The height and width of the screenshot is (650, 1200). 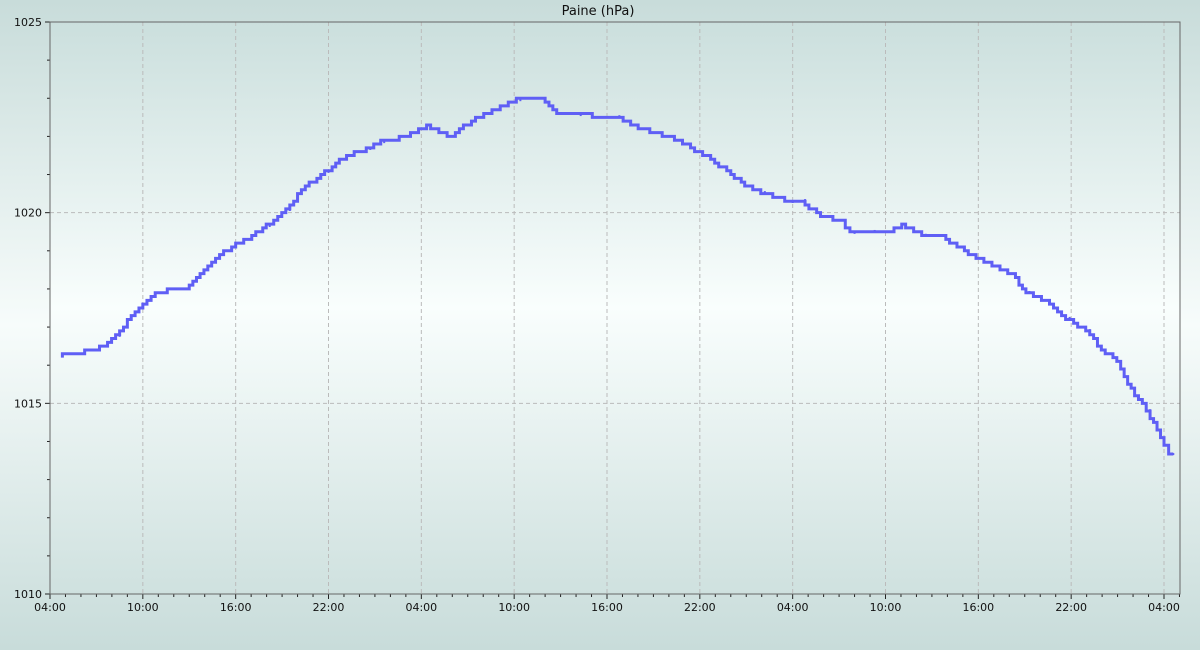 I want to click on y-tick-label: 1020, so click(x=28, y=213).